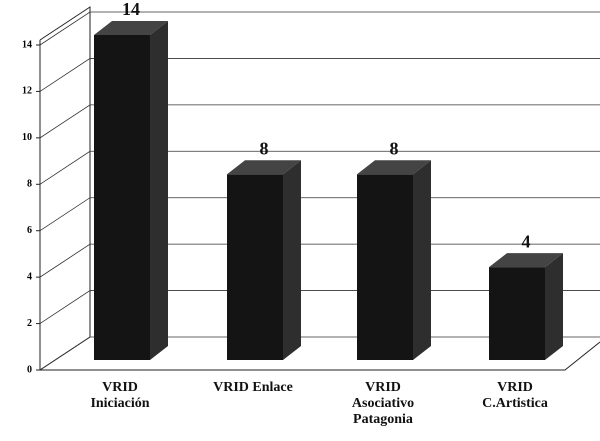 The width and height of the screenshot is (600, 441). I want to click on x-tick-label: VRID Iniciación, so click(120, 395).